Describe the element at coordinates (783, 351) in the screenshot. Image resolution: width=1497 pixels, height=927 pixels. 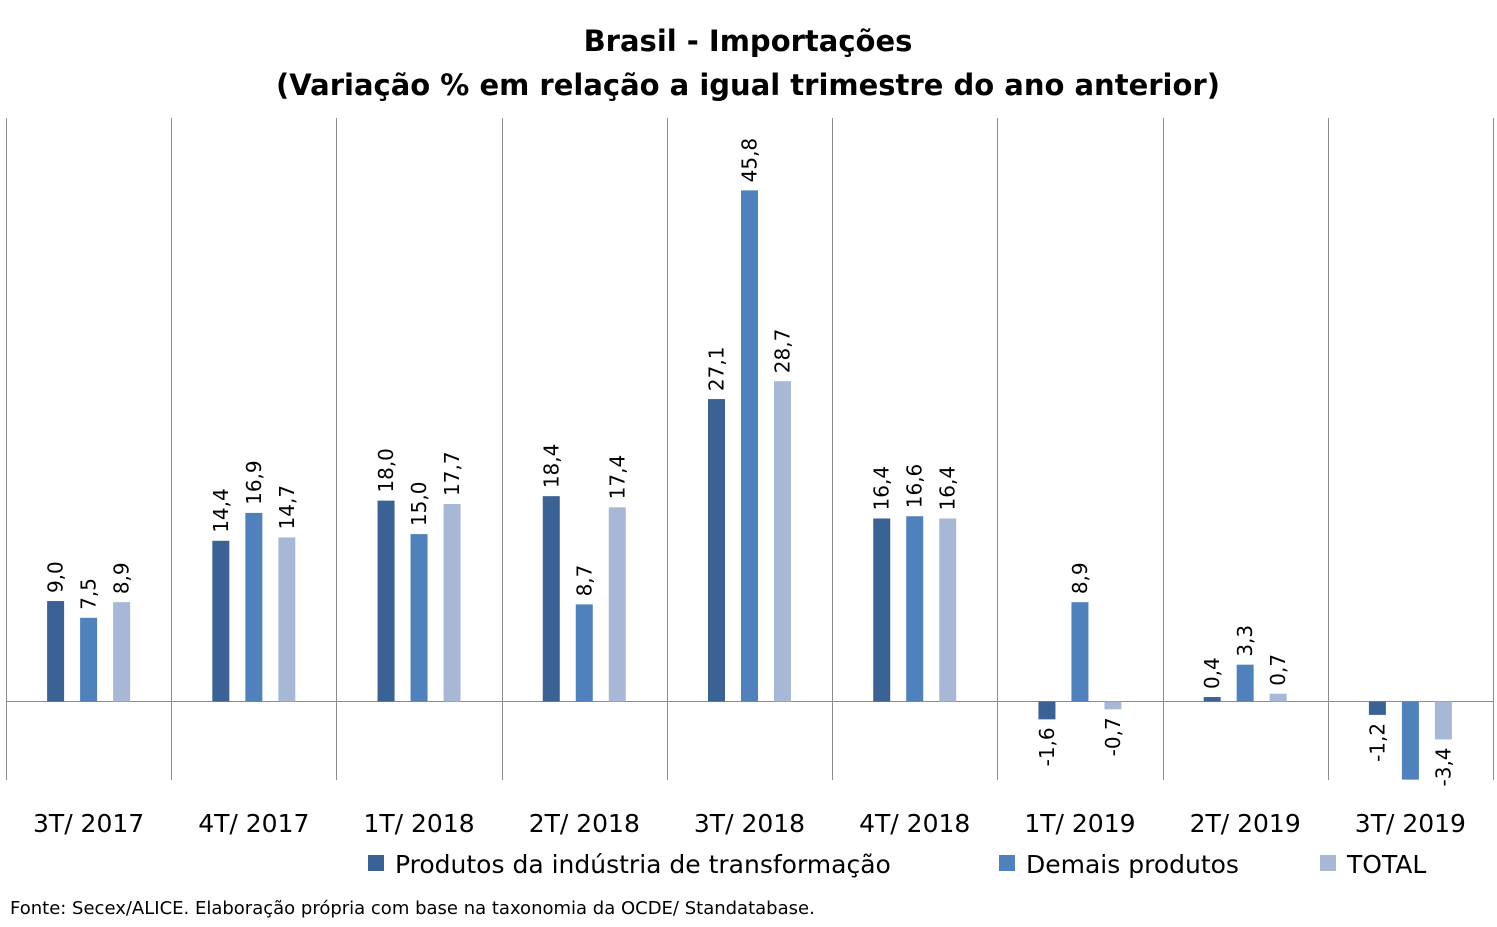
I see `data-label: 28,7` at that location.